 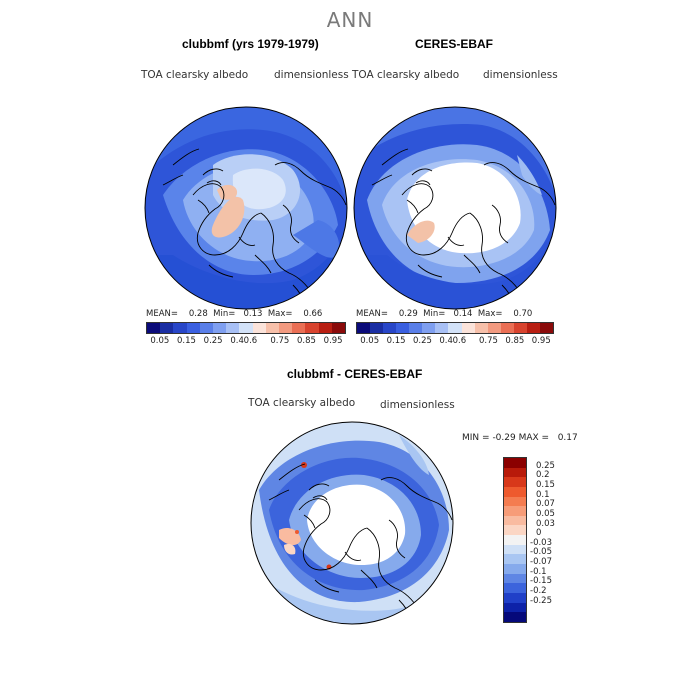 I want to click on panel2-polar-map, so click(x=455, y=208).